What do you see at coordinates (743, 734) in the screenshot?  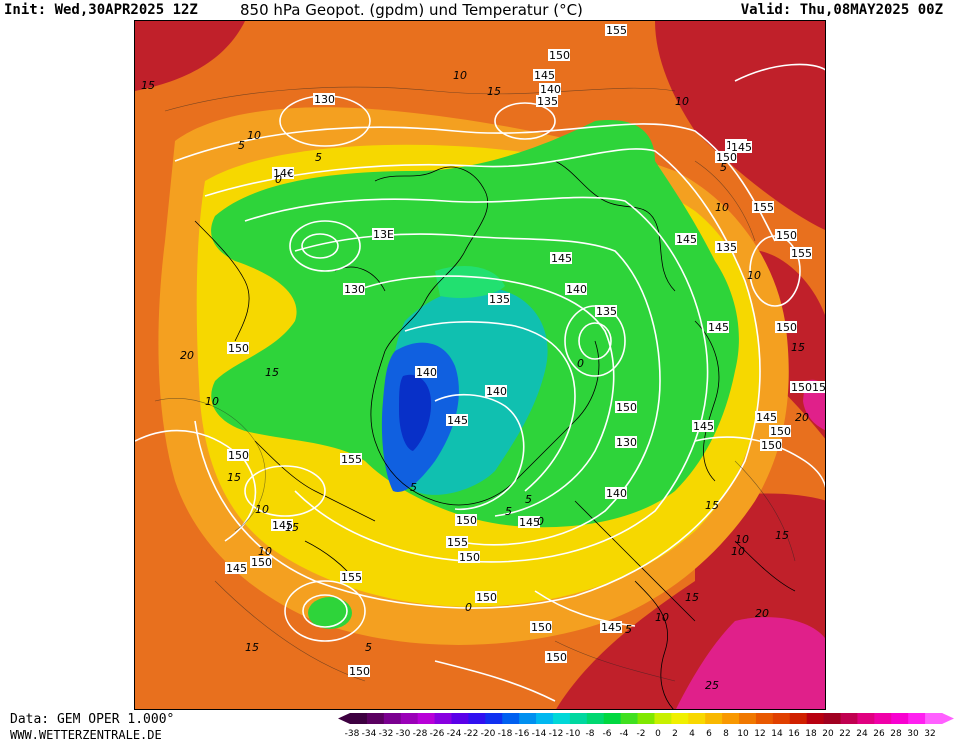 I see `legend-tick-label: 10` at bounding box center [743, 734].